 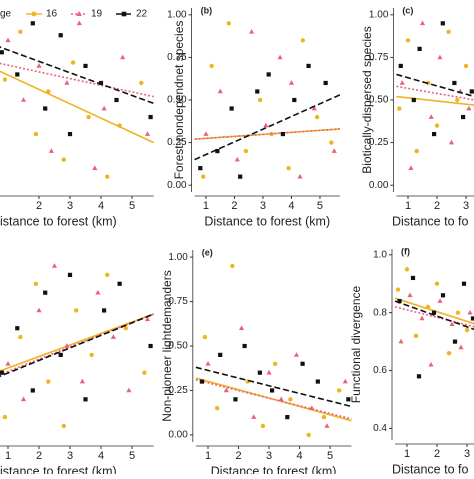 What do you see at coordinates (430, 221) in the screenshot?
I see `x-axis-label: Distance to fo` at bounding box center [430, 221].